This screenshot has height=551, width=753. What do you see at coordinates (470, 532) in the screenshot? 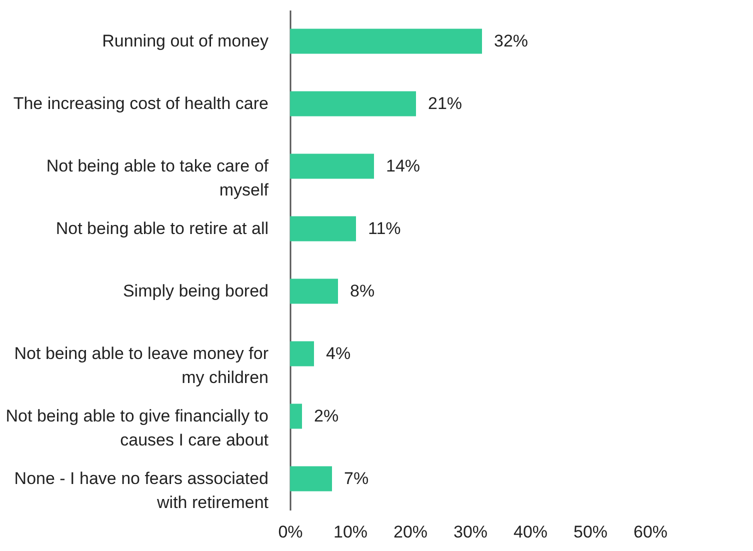
I see `x-tick-label: 30%` at bounding box center [470, 532].